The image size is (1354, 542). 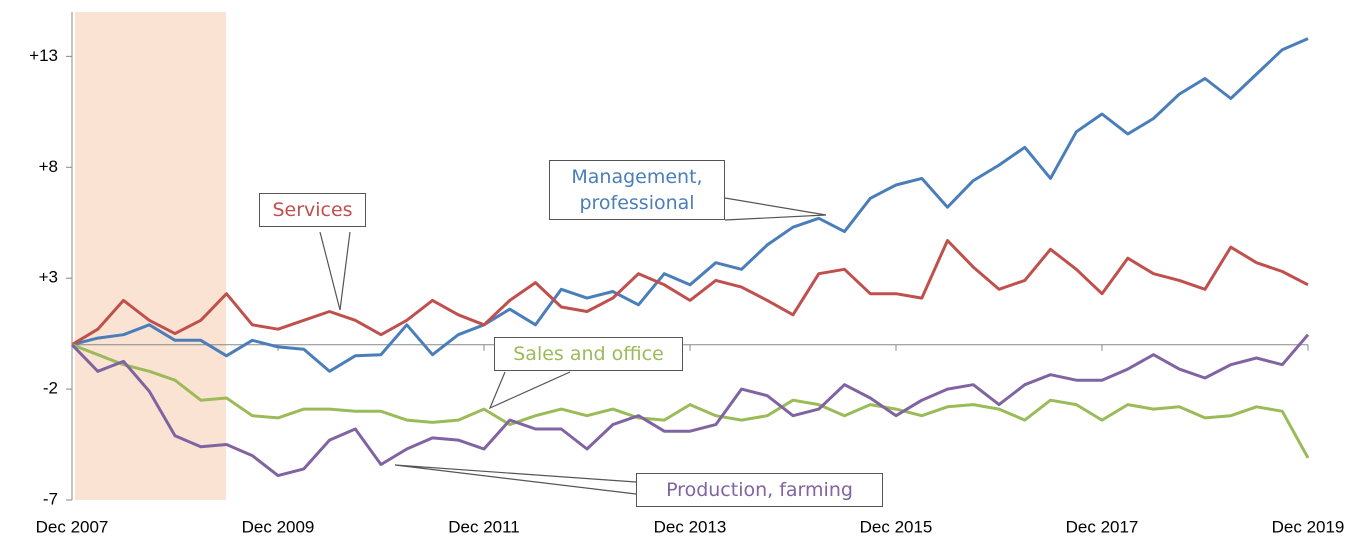 What do you see at coordinates (637, 190) in the screenshot?
I see `annotation: Management, professional` at bounding box center [637, 190].